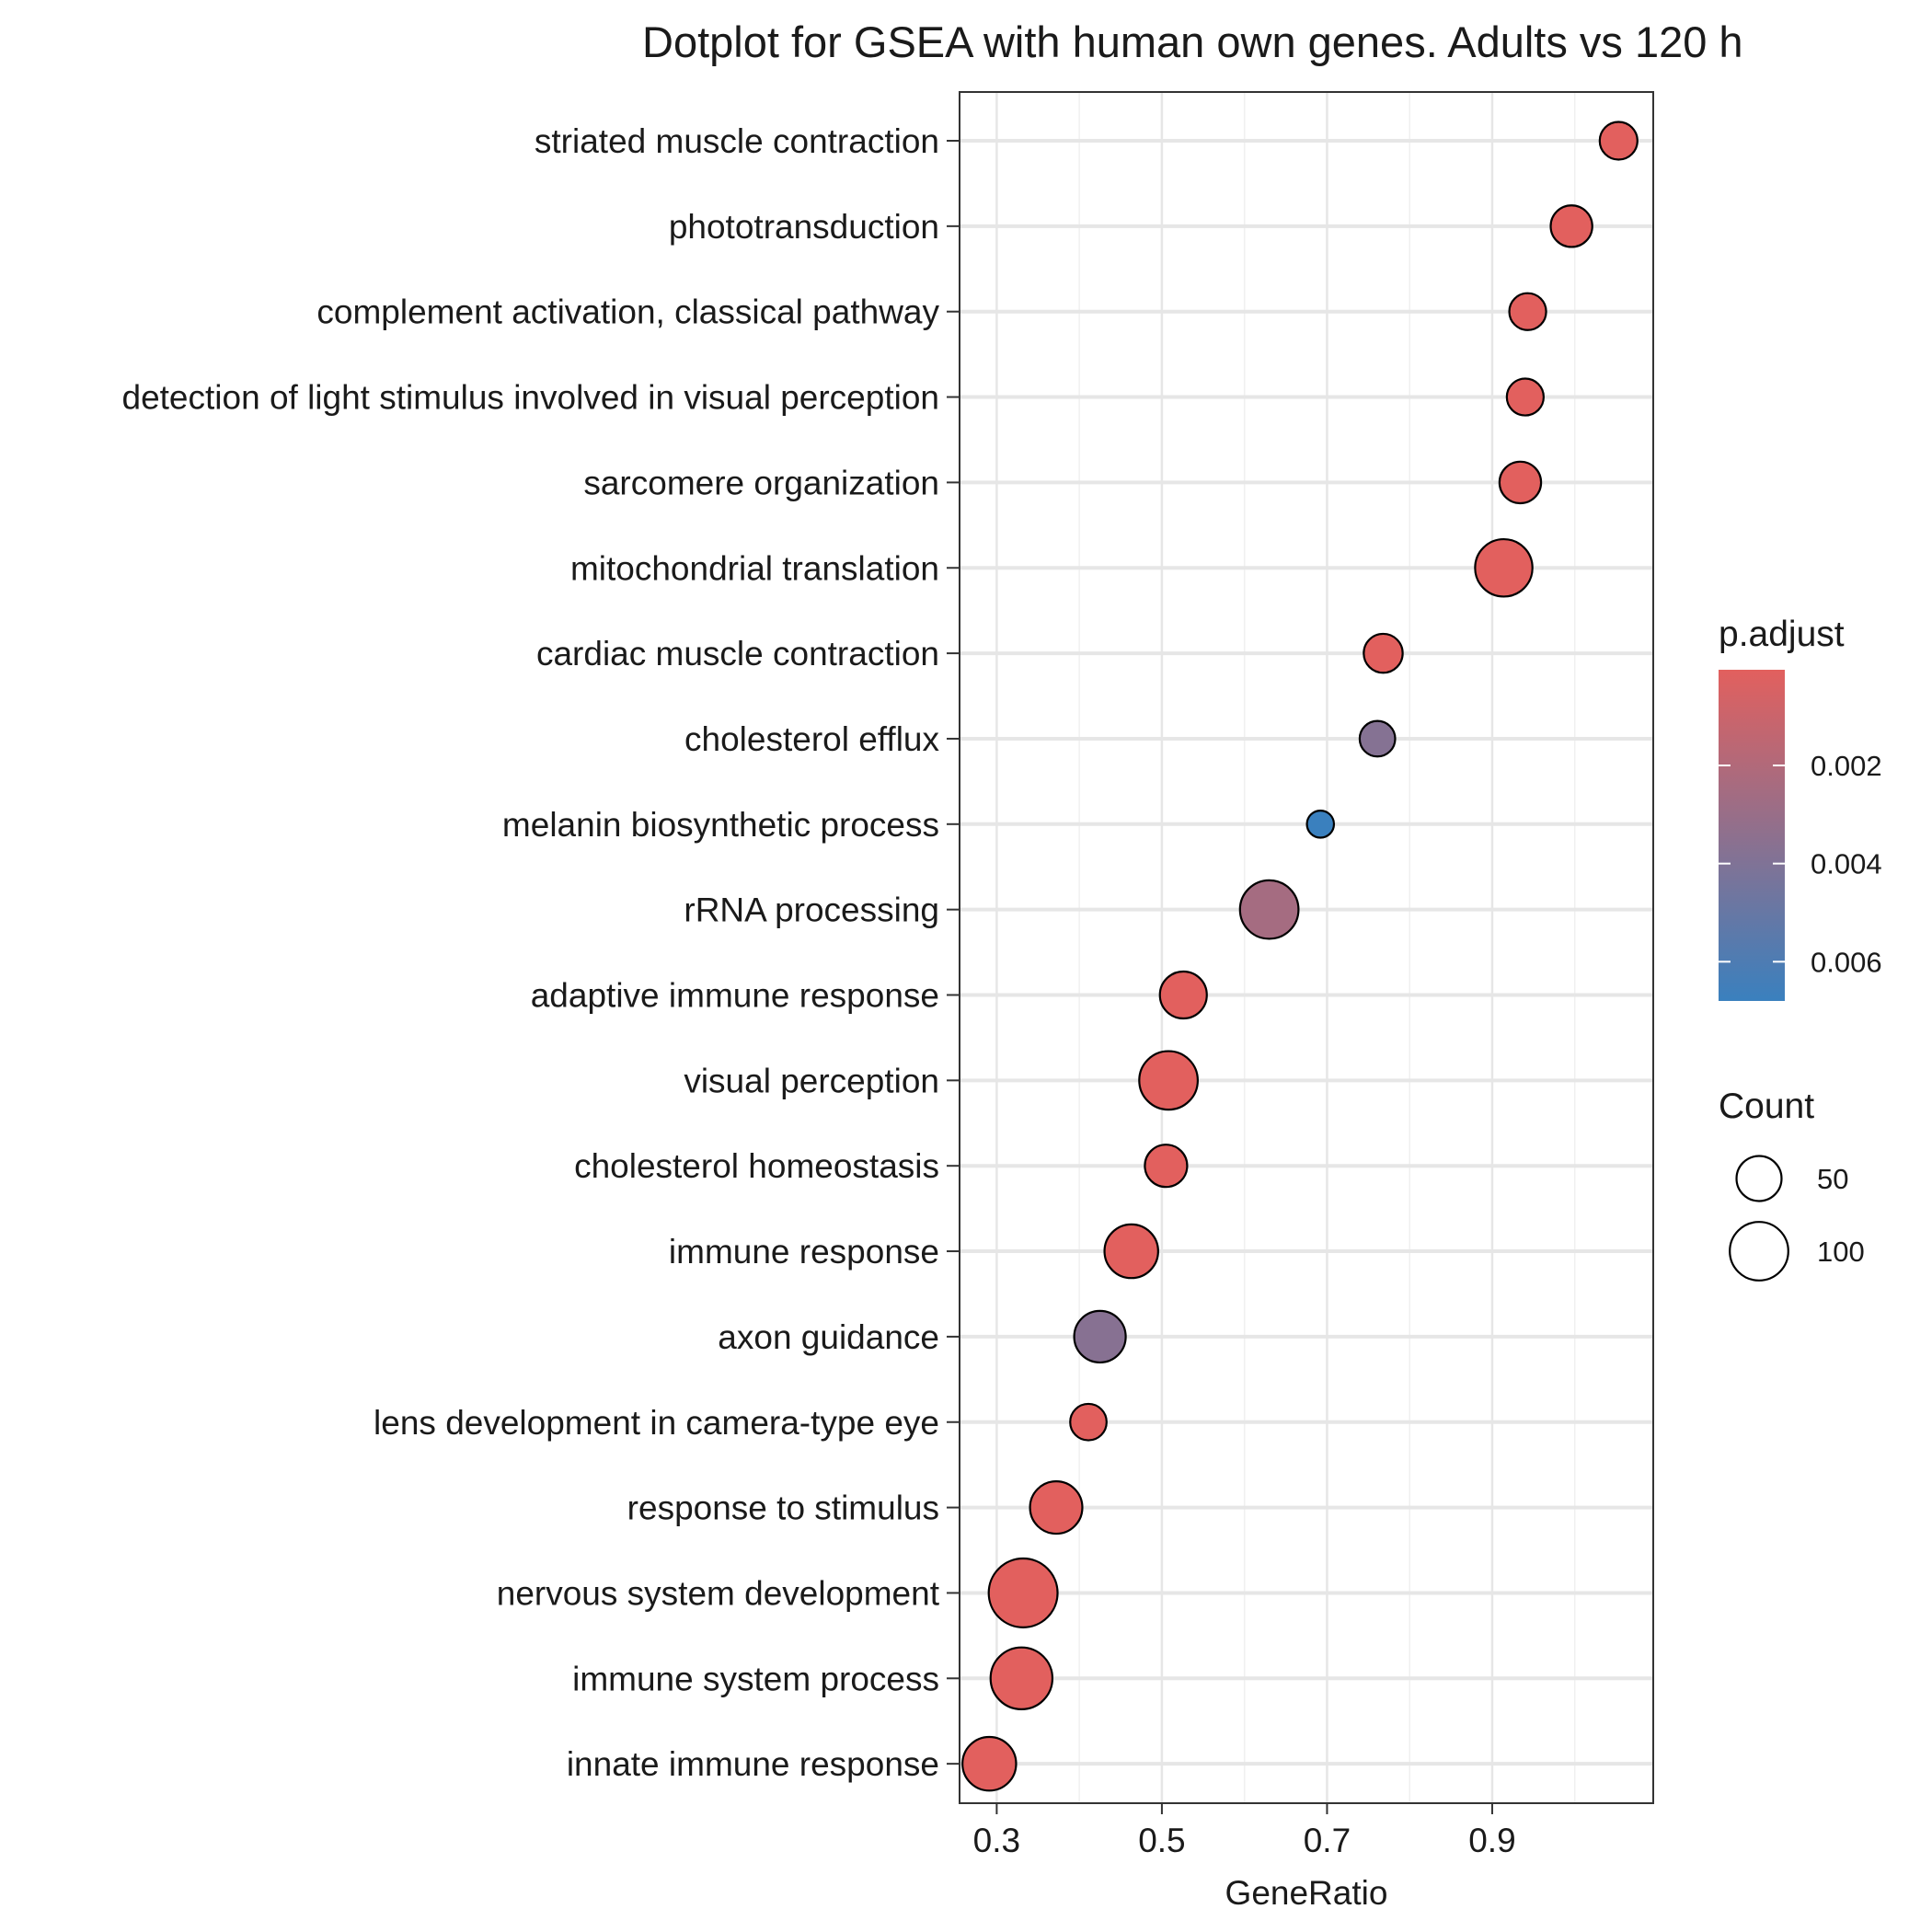 The image size is (1932, 1932). I want to click on y-tick-label: innate immune response, so click(753, 1764).